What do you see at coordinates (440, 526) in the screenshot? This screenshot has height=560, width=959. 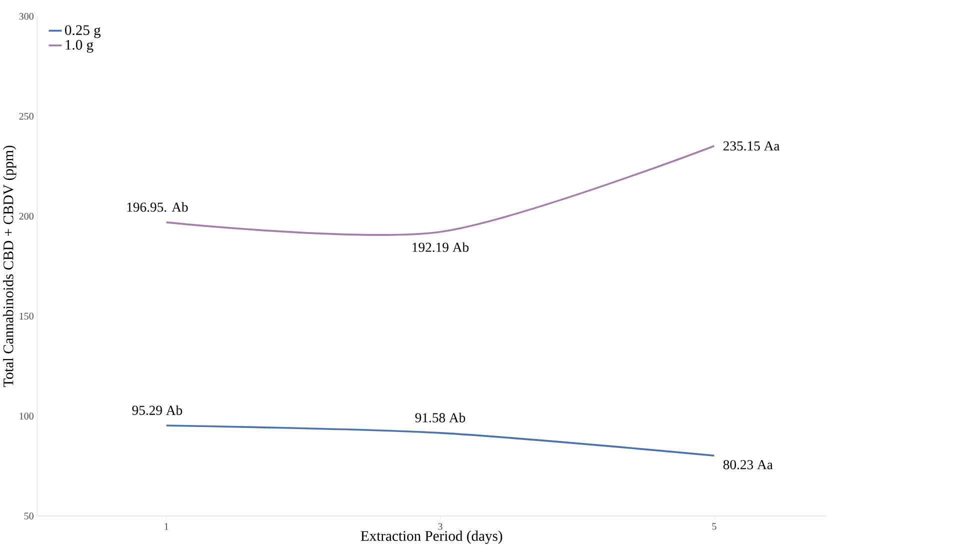 I see `x-tick-label: 3` at bounding box center [440, 526].